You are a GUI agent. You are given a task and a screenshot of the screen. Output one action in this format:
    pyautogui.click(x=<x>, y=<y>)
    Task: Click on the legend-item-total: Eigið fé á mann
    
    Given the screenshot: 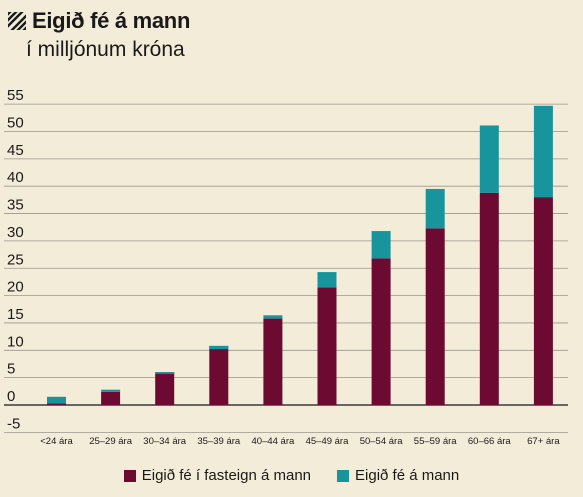 What is the action you would take?
    pyautogui.click(x=398, y=475)
    